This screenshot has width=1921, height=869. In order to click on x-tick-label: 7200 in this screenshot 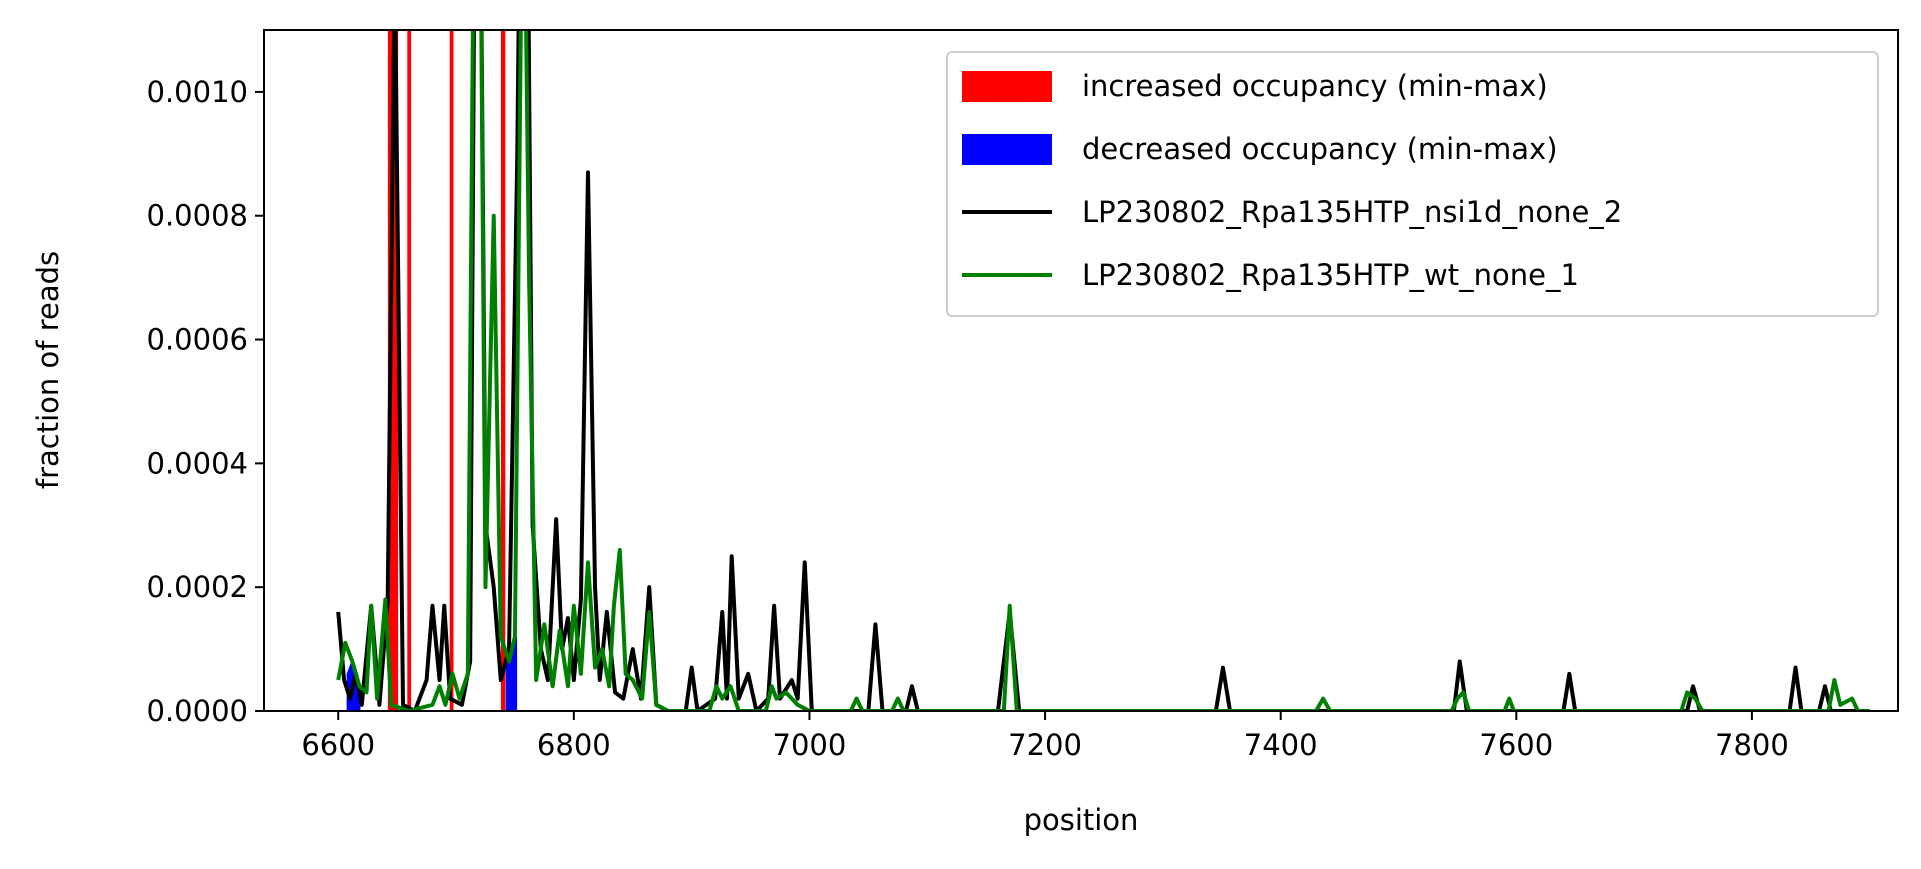, I will do `click(1045, 745)`.